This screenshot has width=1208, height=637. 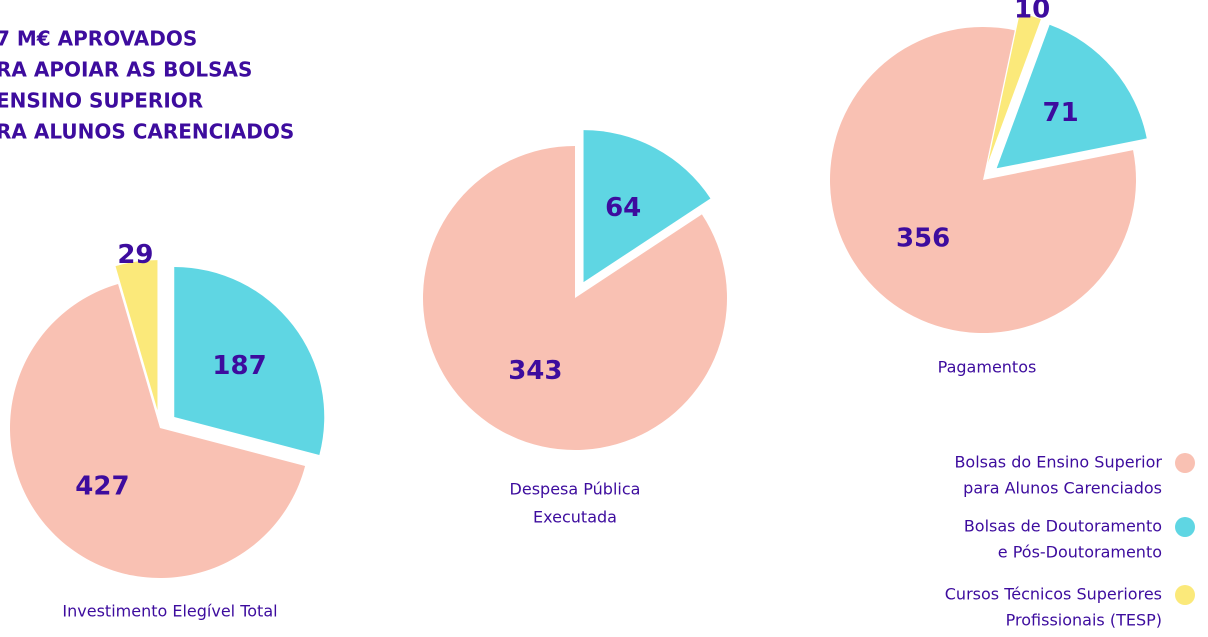 What do you see at coordinates (1053, 594) in the screenshot?
I see `legend-label: Cursos Técnicos Superiores` at bounding box center [1053, 594].